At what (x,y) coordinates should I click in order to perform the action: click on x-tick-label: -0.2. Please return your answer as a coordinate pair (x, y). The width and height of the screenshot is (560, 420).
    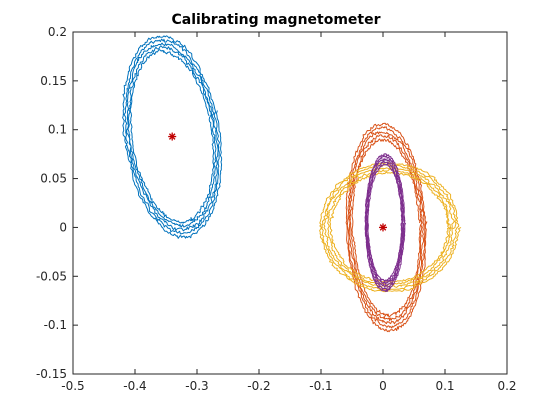
    Looking at the image, I should click on (258, 386).